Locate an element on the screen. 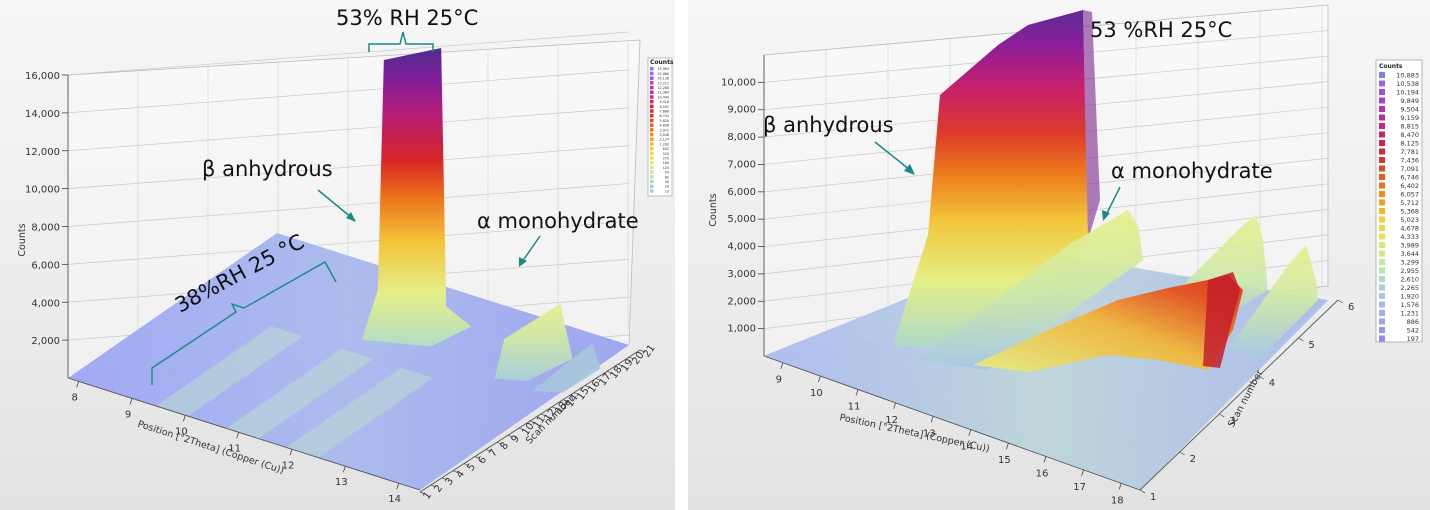 This screenshot has width=1430, height=510. left-ztick-label: 16,000 is located at coordinates (42, 76).